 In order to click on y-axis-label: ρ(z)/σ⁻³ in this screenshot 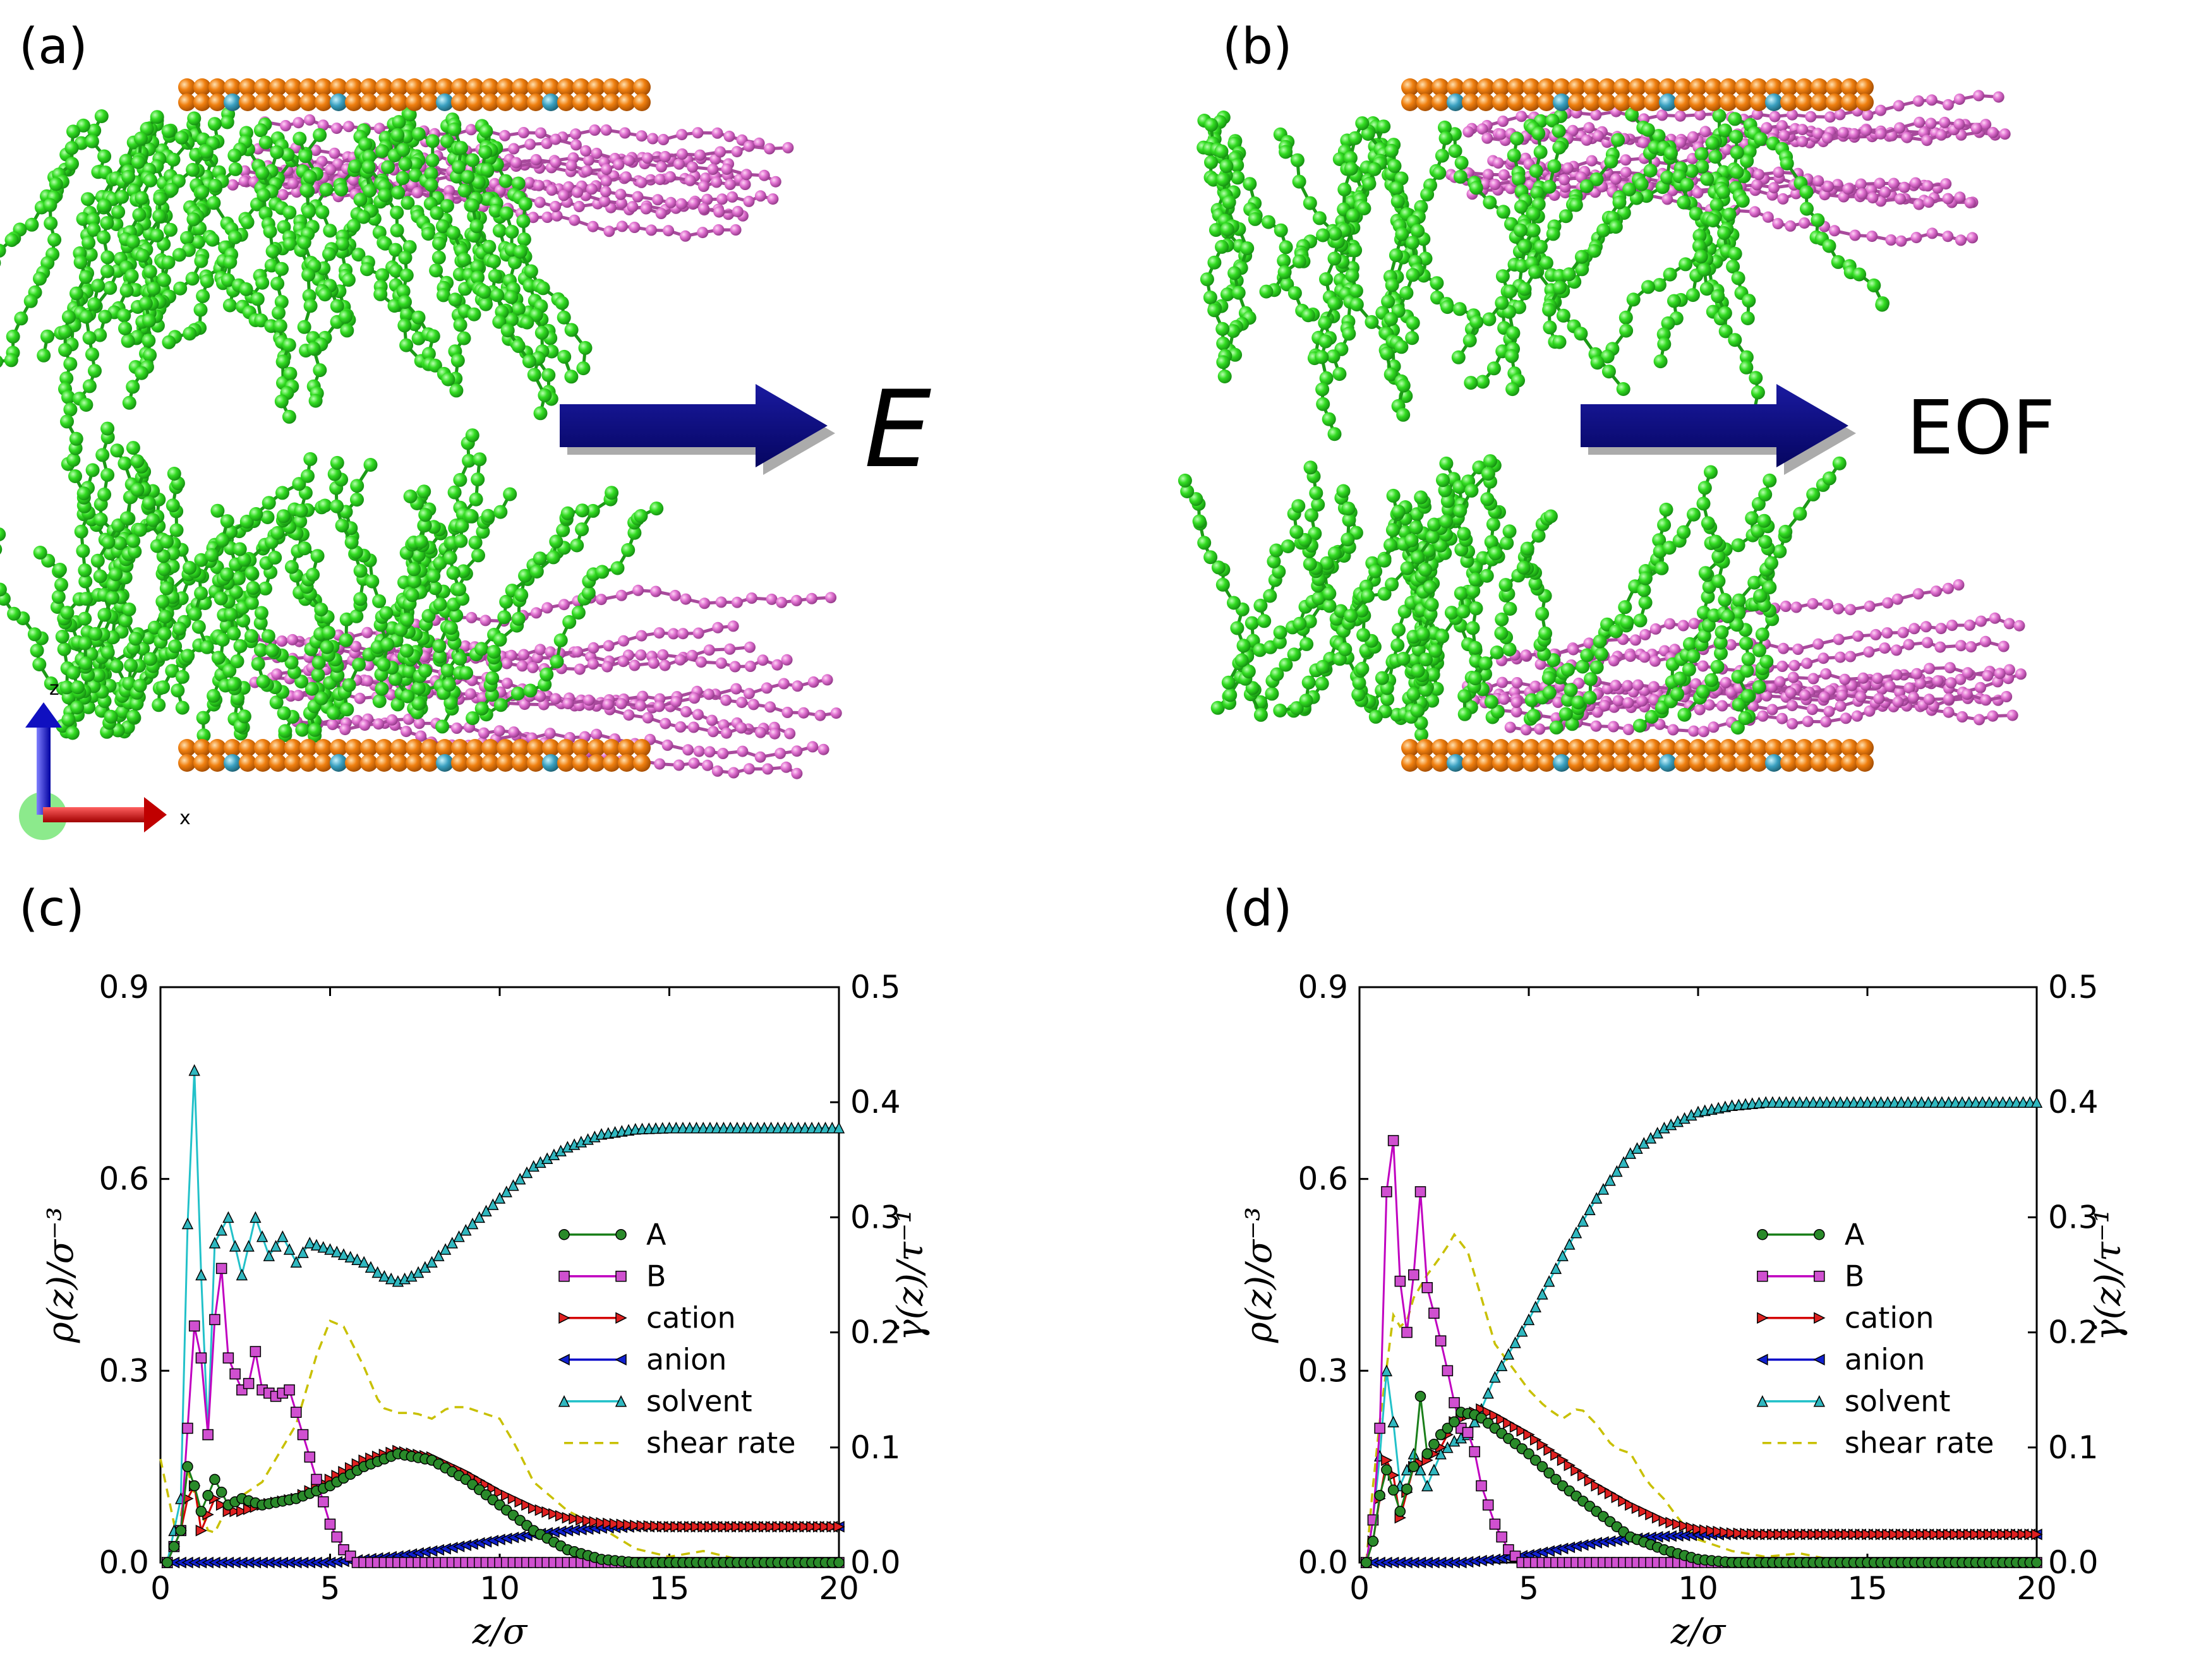, I will do `click(61, 1275)`.